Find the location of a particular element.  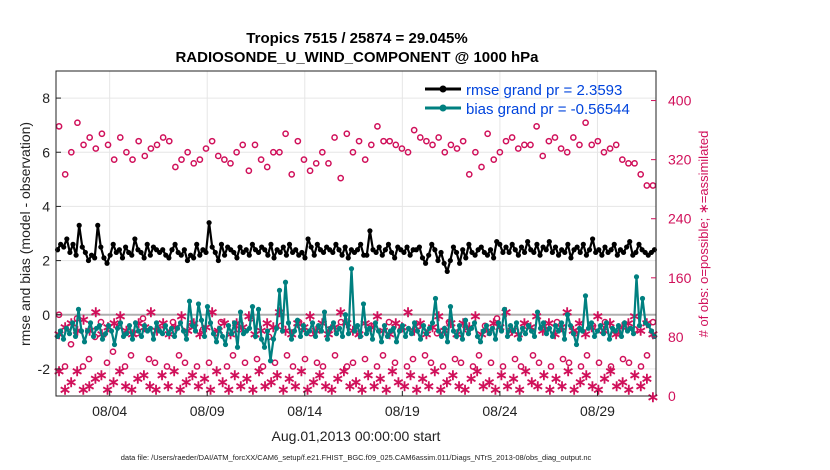

x-tick-label: 08/14 is located at coordinates (304, 411).